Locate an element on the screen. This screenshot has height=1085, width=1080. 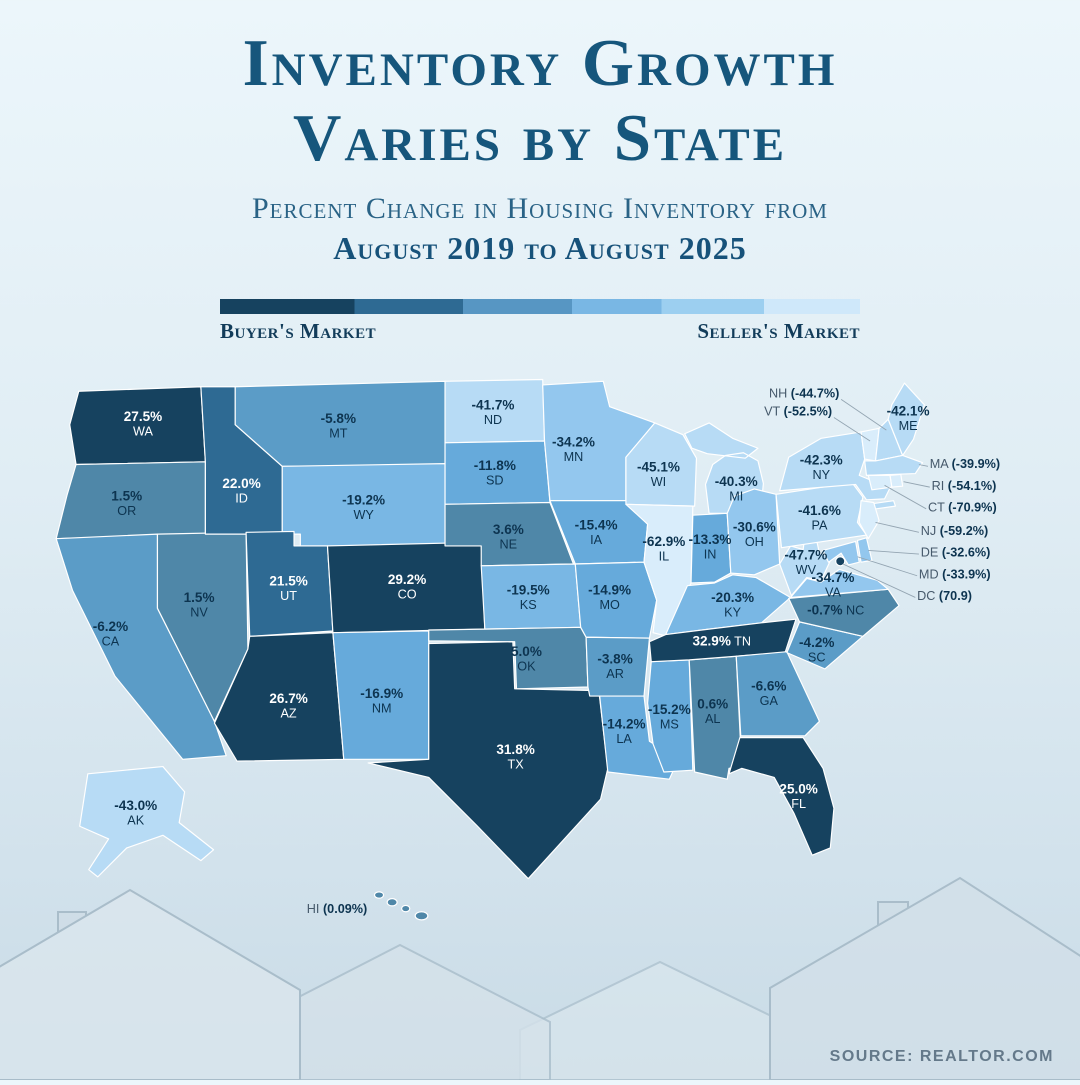
state-label-NC: -0.7% NC is located at coordinates (835, 610).